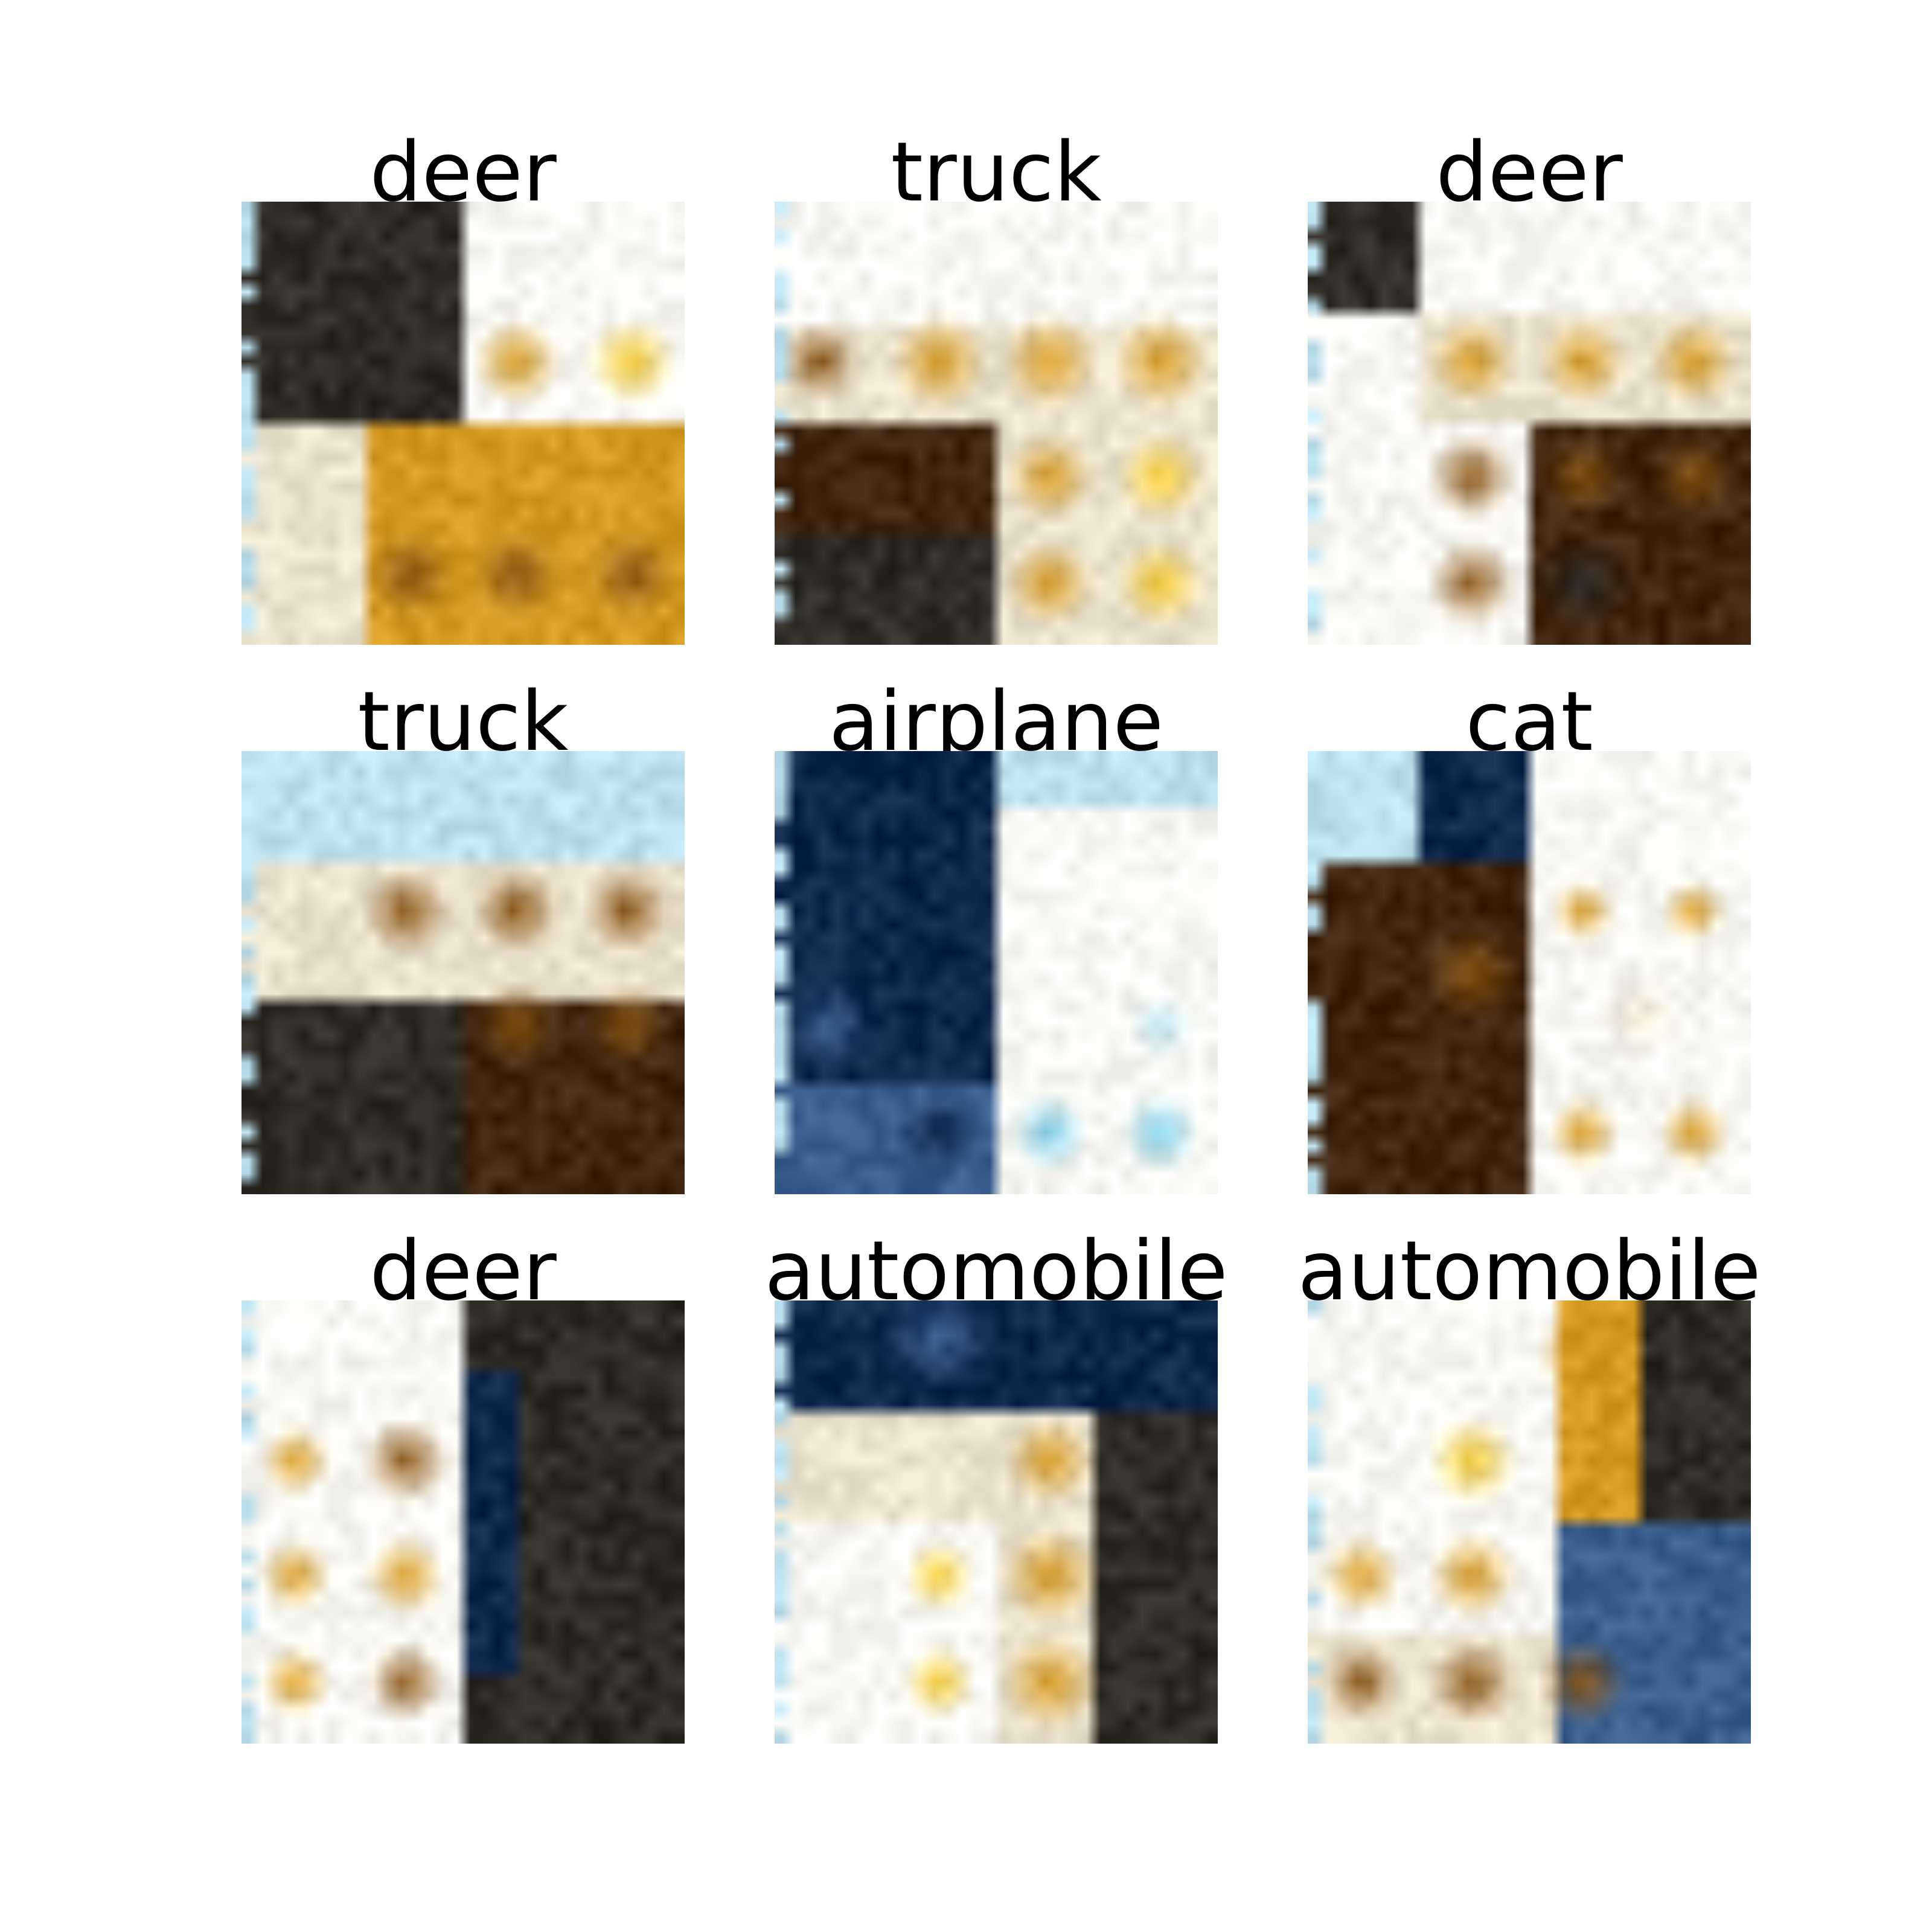 The width and height of the screenshot is (1932, 1932). What do you see at coordinates (997, 172) in the screenshot?
I see `cell-title-2: truck` at bounding box center [997, 172].